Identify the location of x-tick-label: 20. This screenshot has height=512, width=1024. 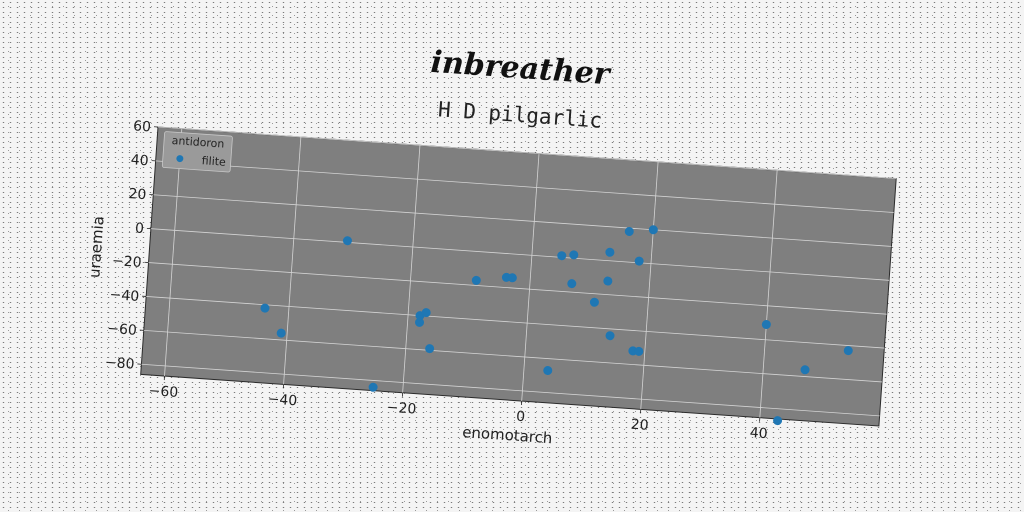
(639, 425).